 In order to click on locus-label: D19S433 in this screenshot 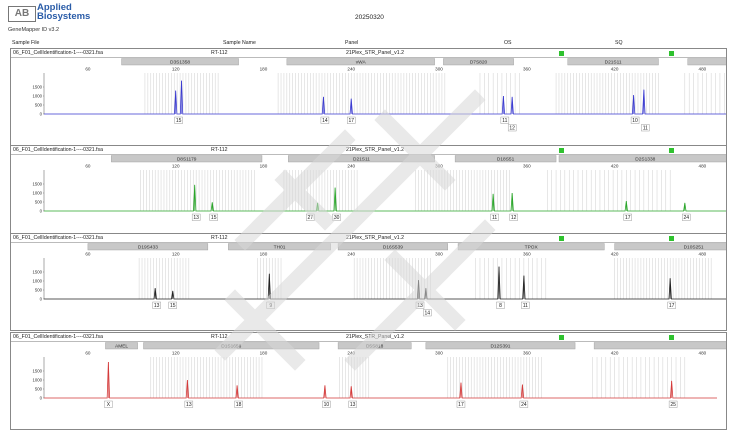, I will do `click(148, 248)`.